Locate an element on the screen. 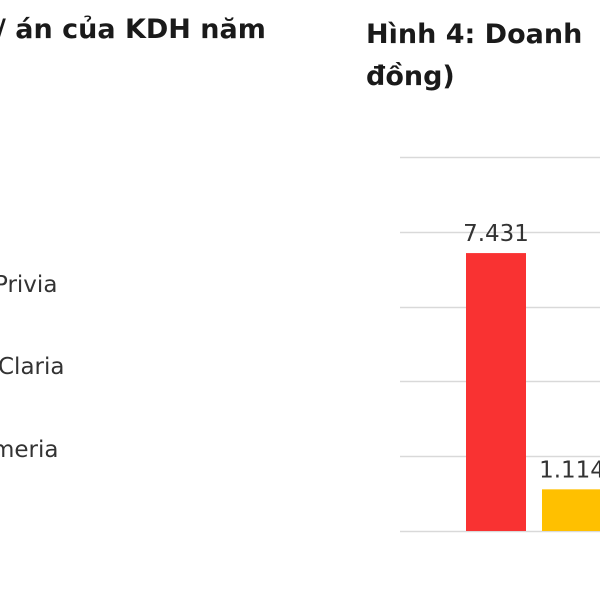 Image resolution: width=600 pixels, height=600 pixels. chart-title: Hình 4: Doanh đồng) is located at coordinates (483, 56).